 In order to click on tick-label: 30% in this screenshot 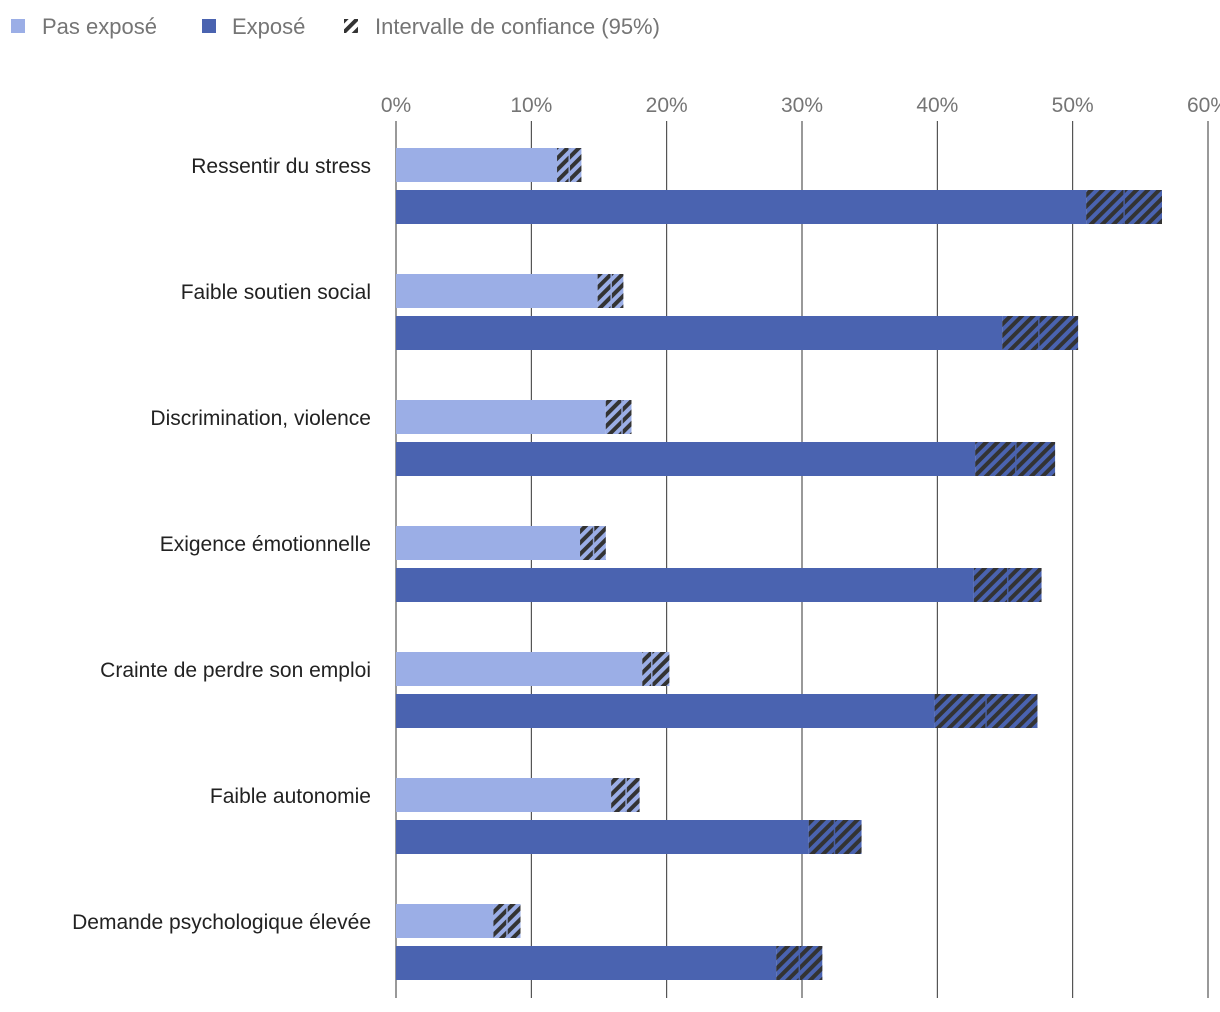, I will do `click(802, 105)`.